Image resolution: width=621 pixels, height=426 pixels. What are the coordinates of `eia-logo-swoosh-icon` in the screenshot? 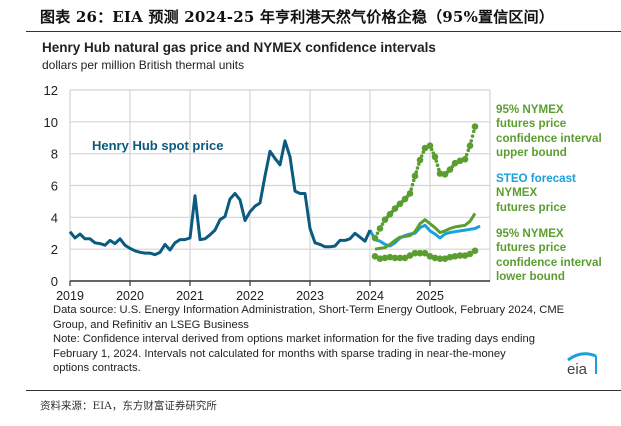 It's located at (582, 357).